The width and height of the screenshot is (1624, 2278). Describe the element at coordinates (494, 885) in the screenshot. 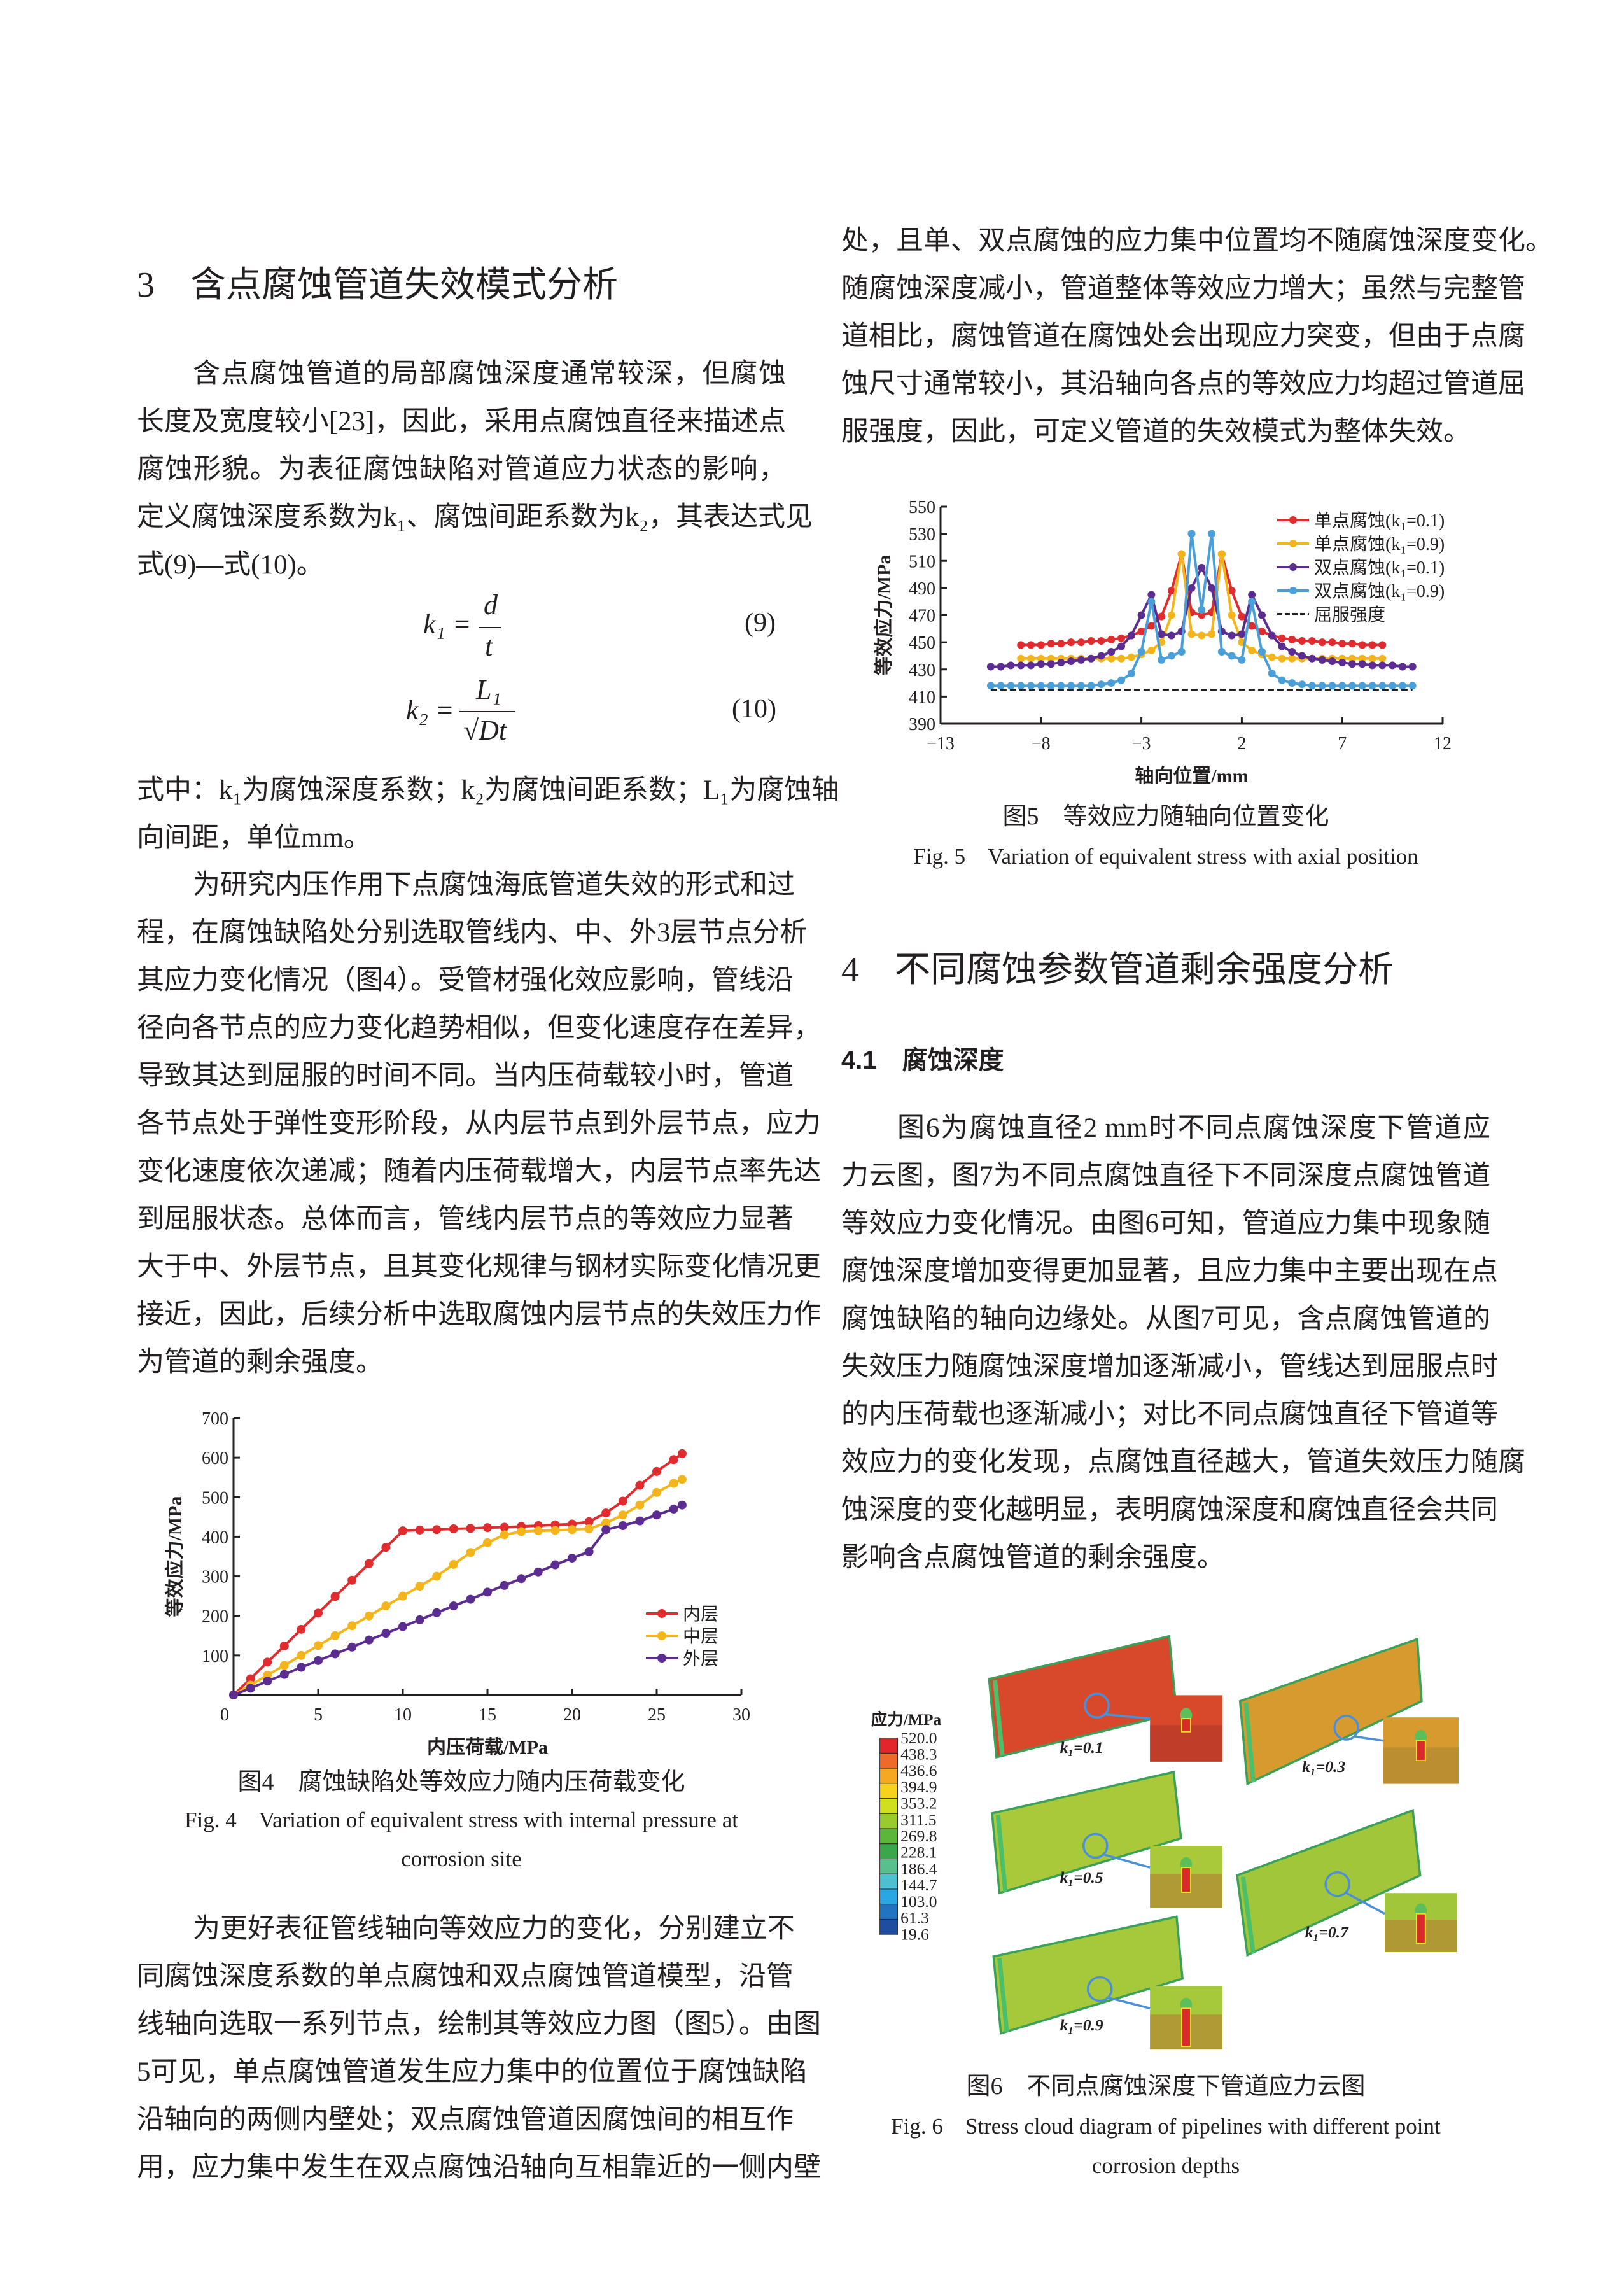

I see `text-line: 为研究内压作用下点腐蚀海底管道失效的形式和过` at that location.